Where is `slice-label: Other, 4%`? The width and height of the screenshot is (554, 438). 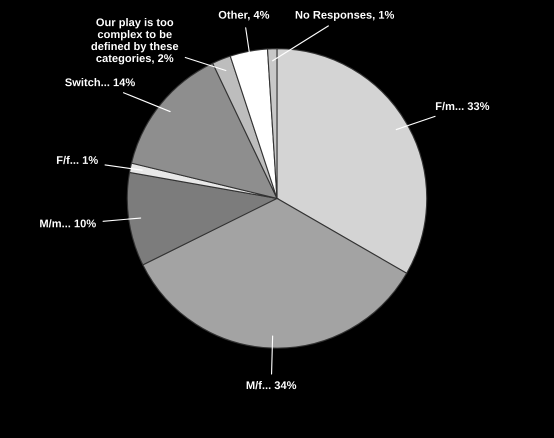 slice-label: Other, 4% is located at coordinates (244, 15).